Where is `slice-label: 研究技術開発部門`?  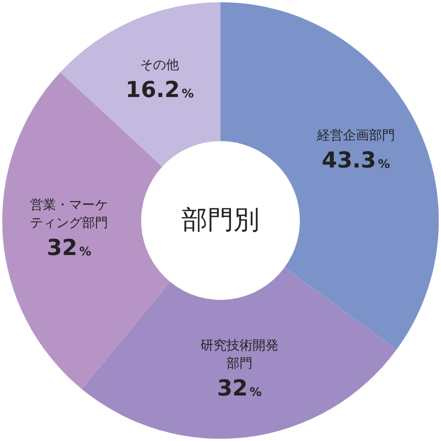 slice-label: 研究技術開発部門 is located at coordinates (239, 355).